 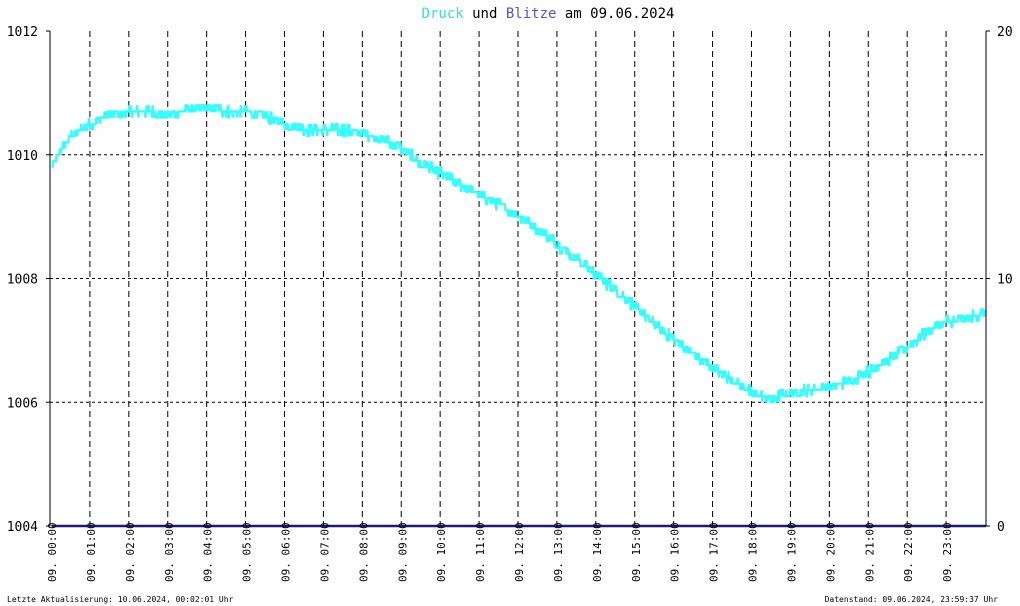 I want to click on x-tick-label: 09. 18:00, so click(x=753, y=552).